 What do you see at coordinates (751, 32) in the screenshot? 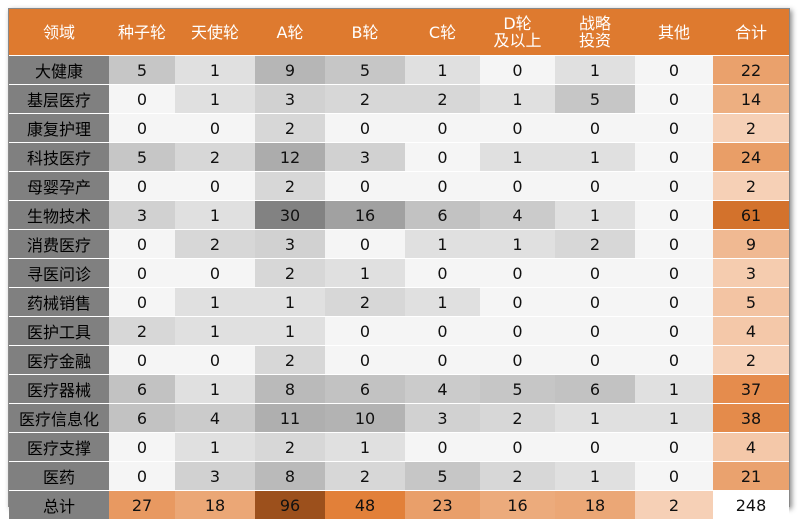
I see `header-cell: 合计` at bounding box center [751, 32].